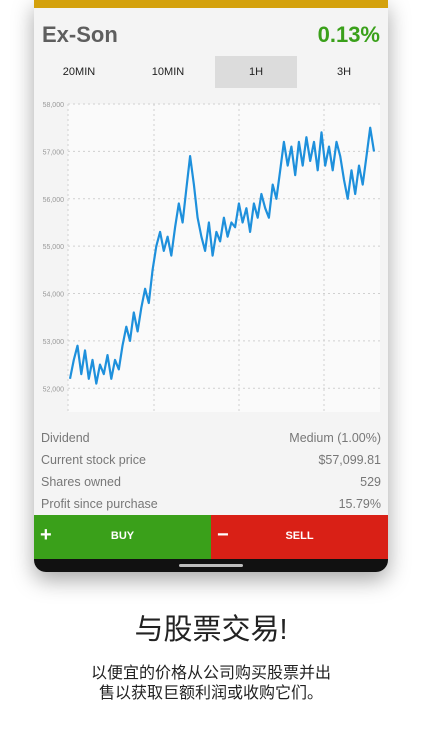 Image resolution: width=422 pixels, height=750 pixels. Describe the element at coordinates (223, 535) in the screenshot. I see `minus-icon: −` at that location.